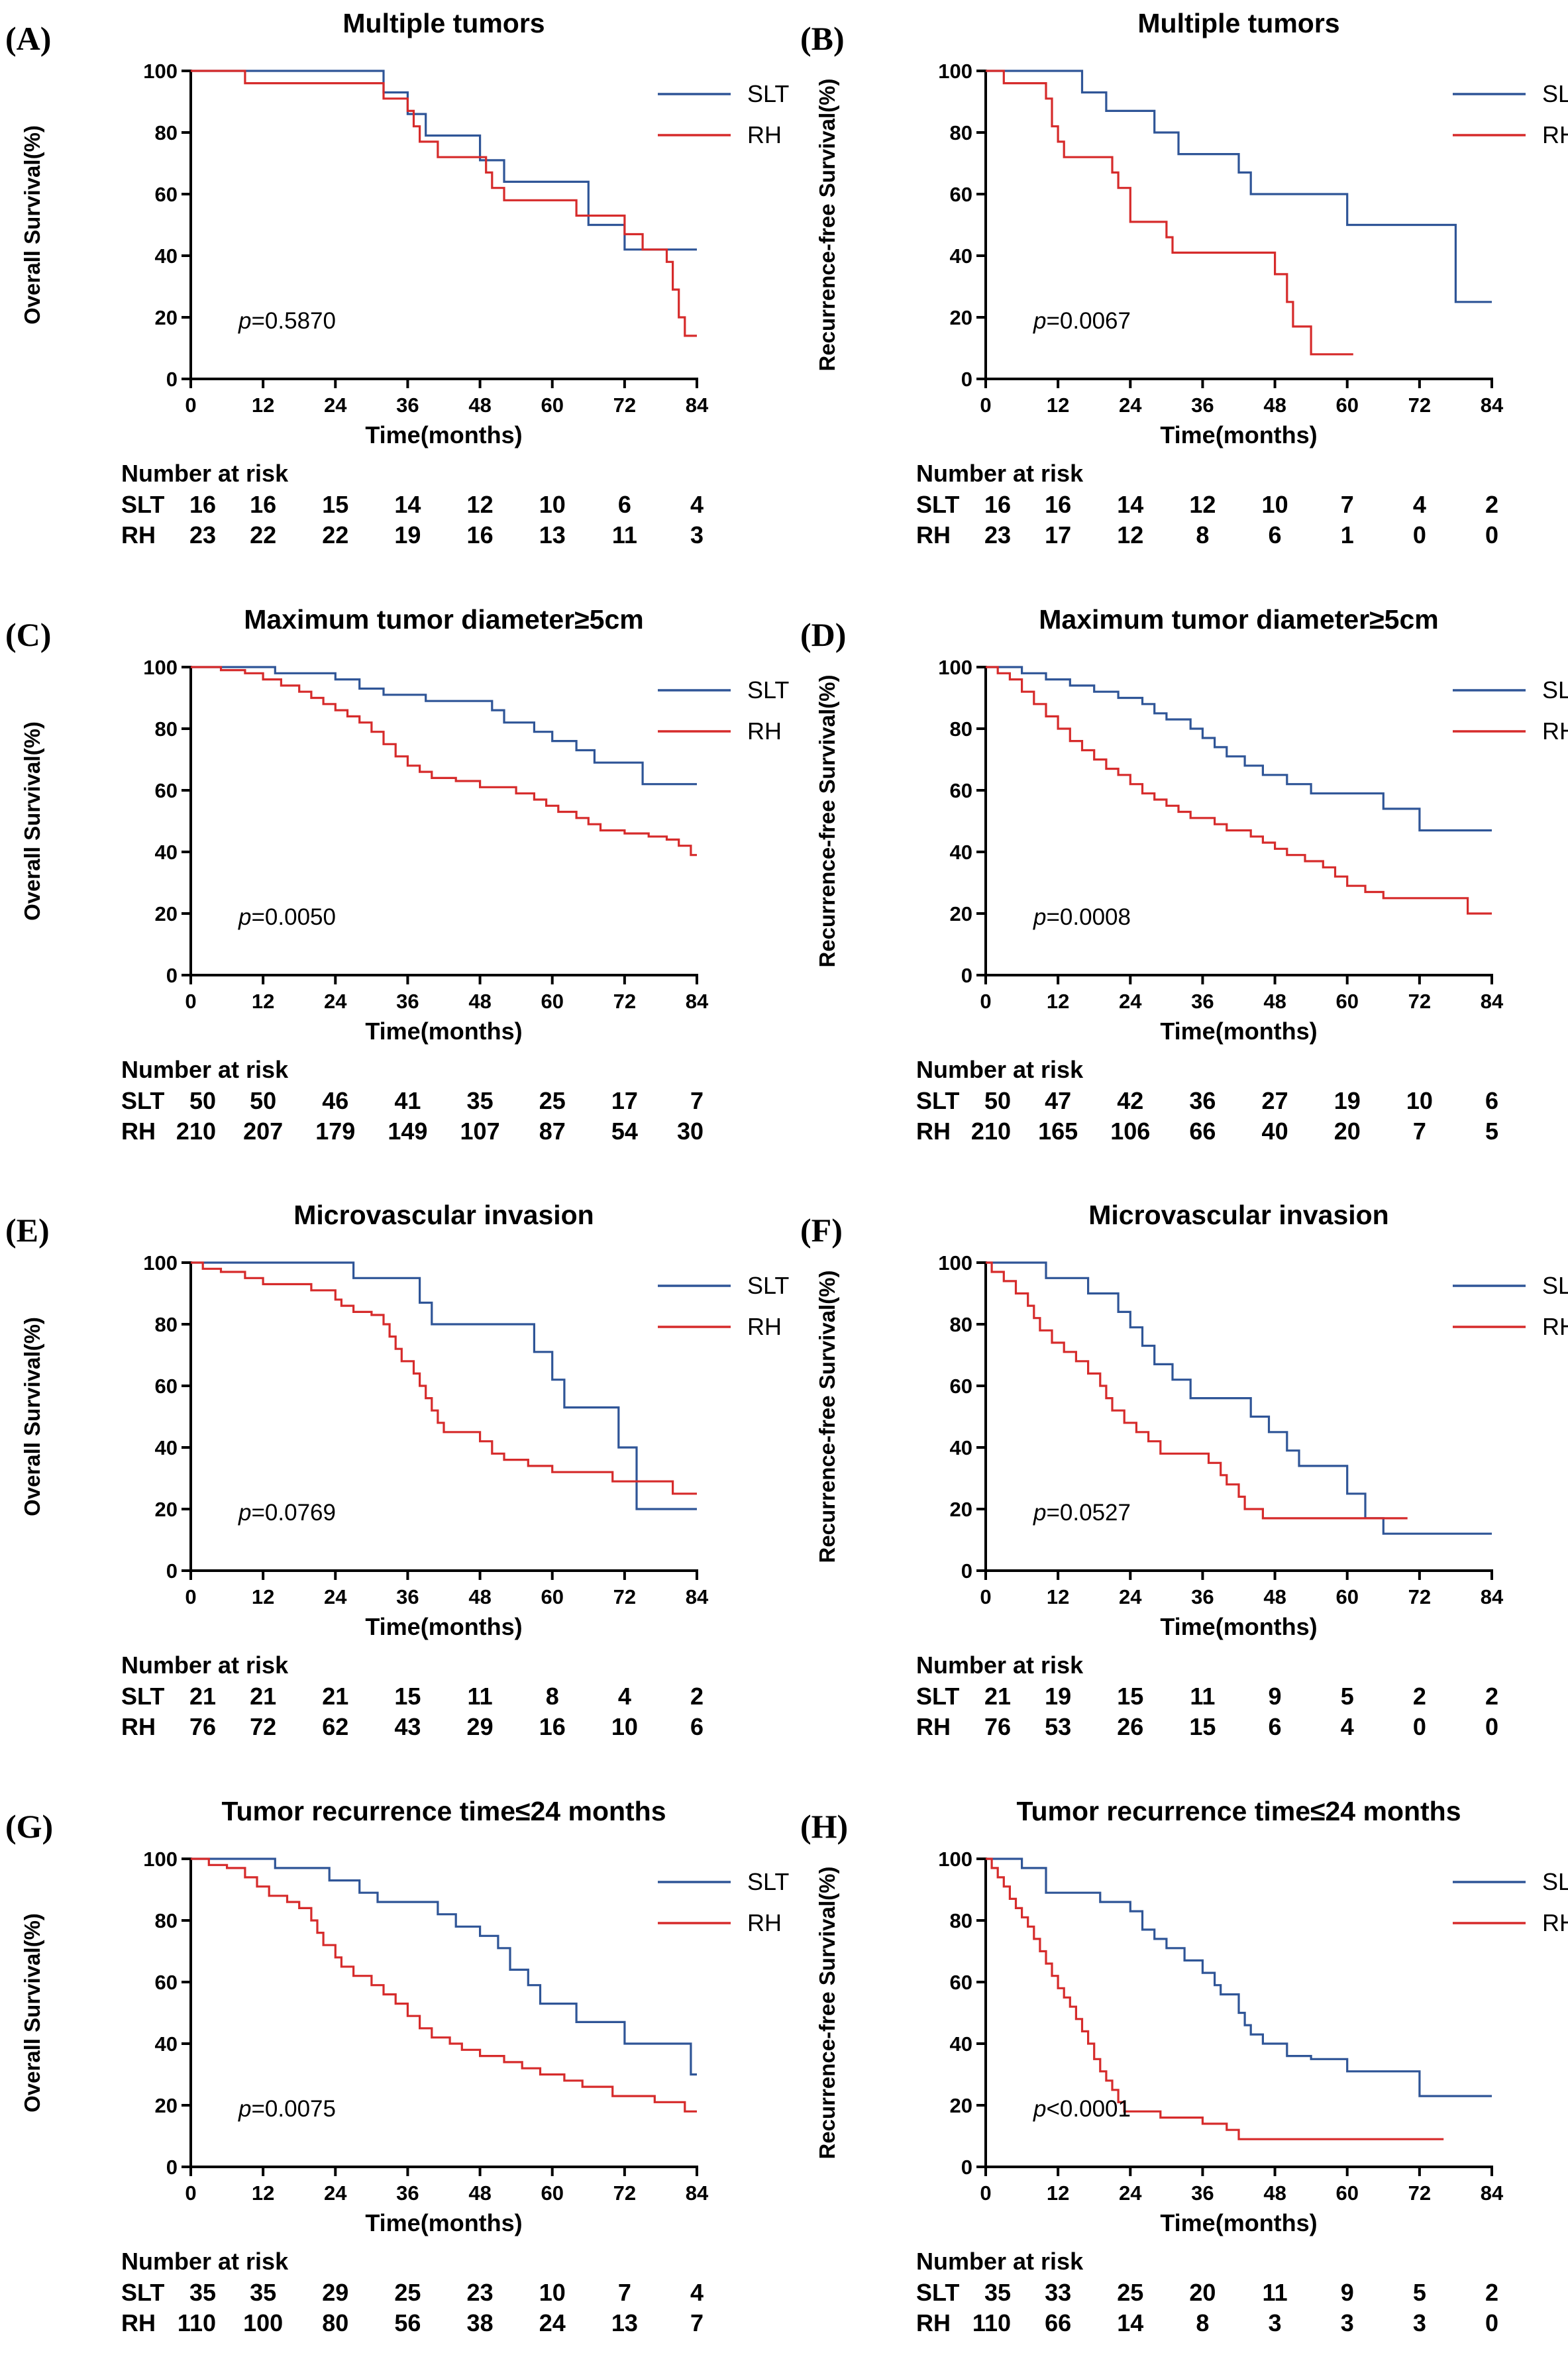  Describe the element at coordinates (1058, 2322) in the screenshot. I see `risk-value: 66` at that location.